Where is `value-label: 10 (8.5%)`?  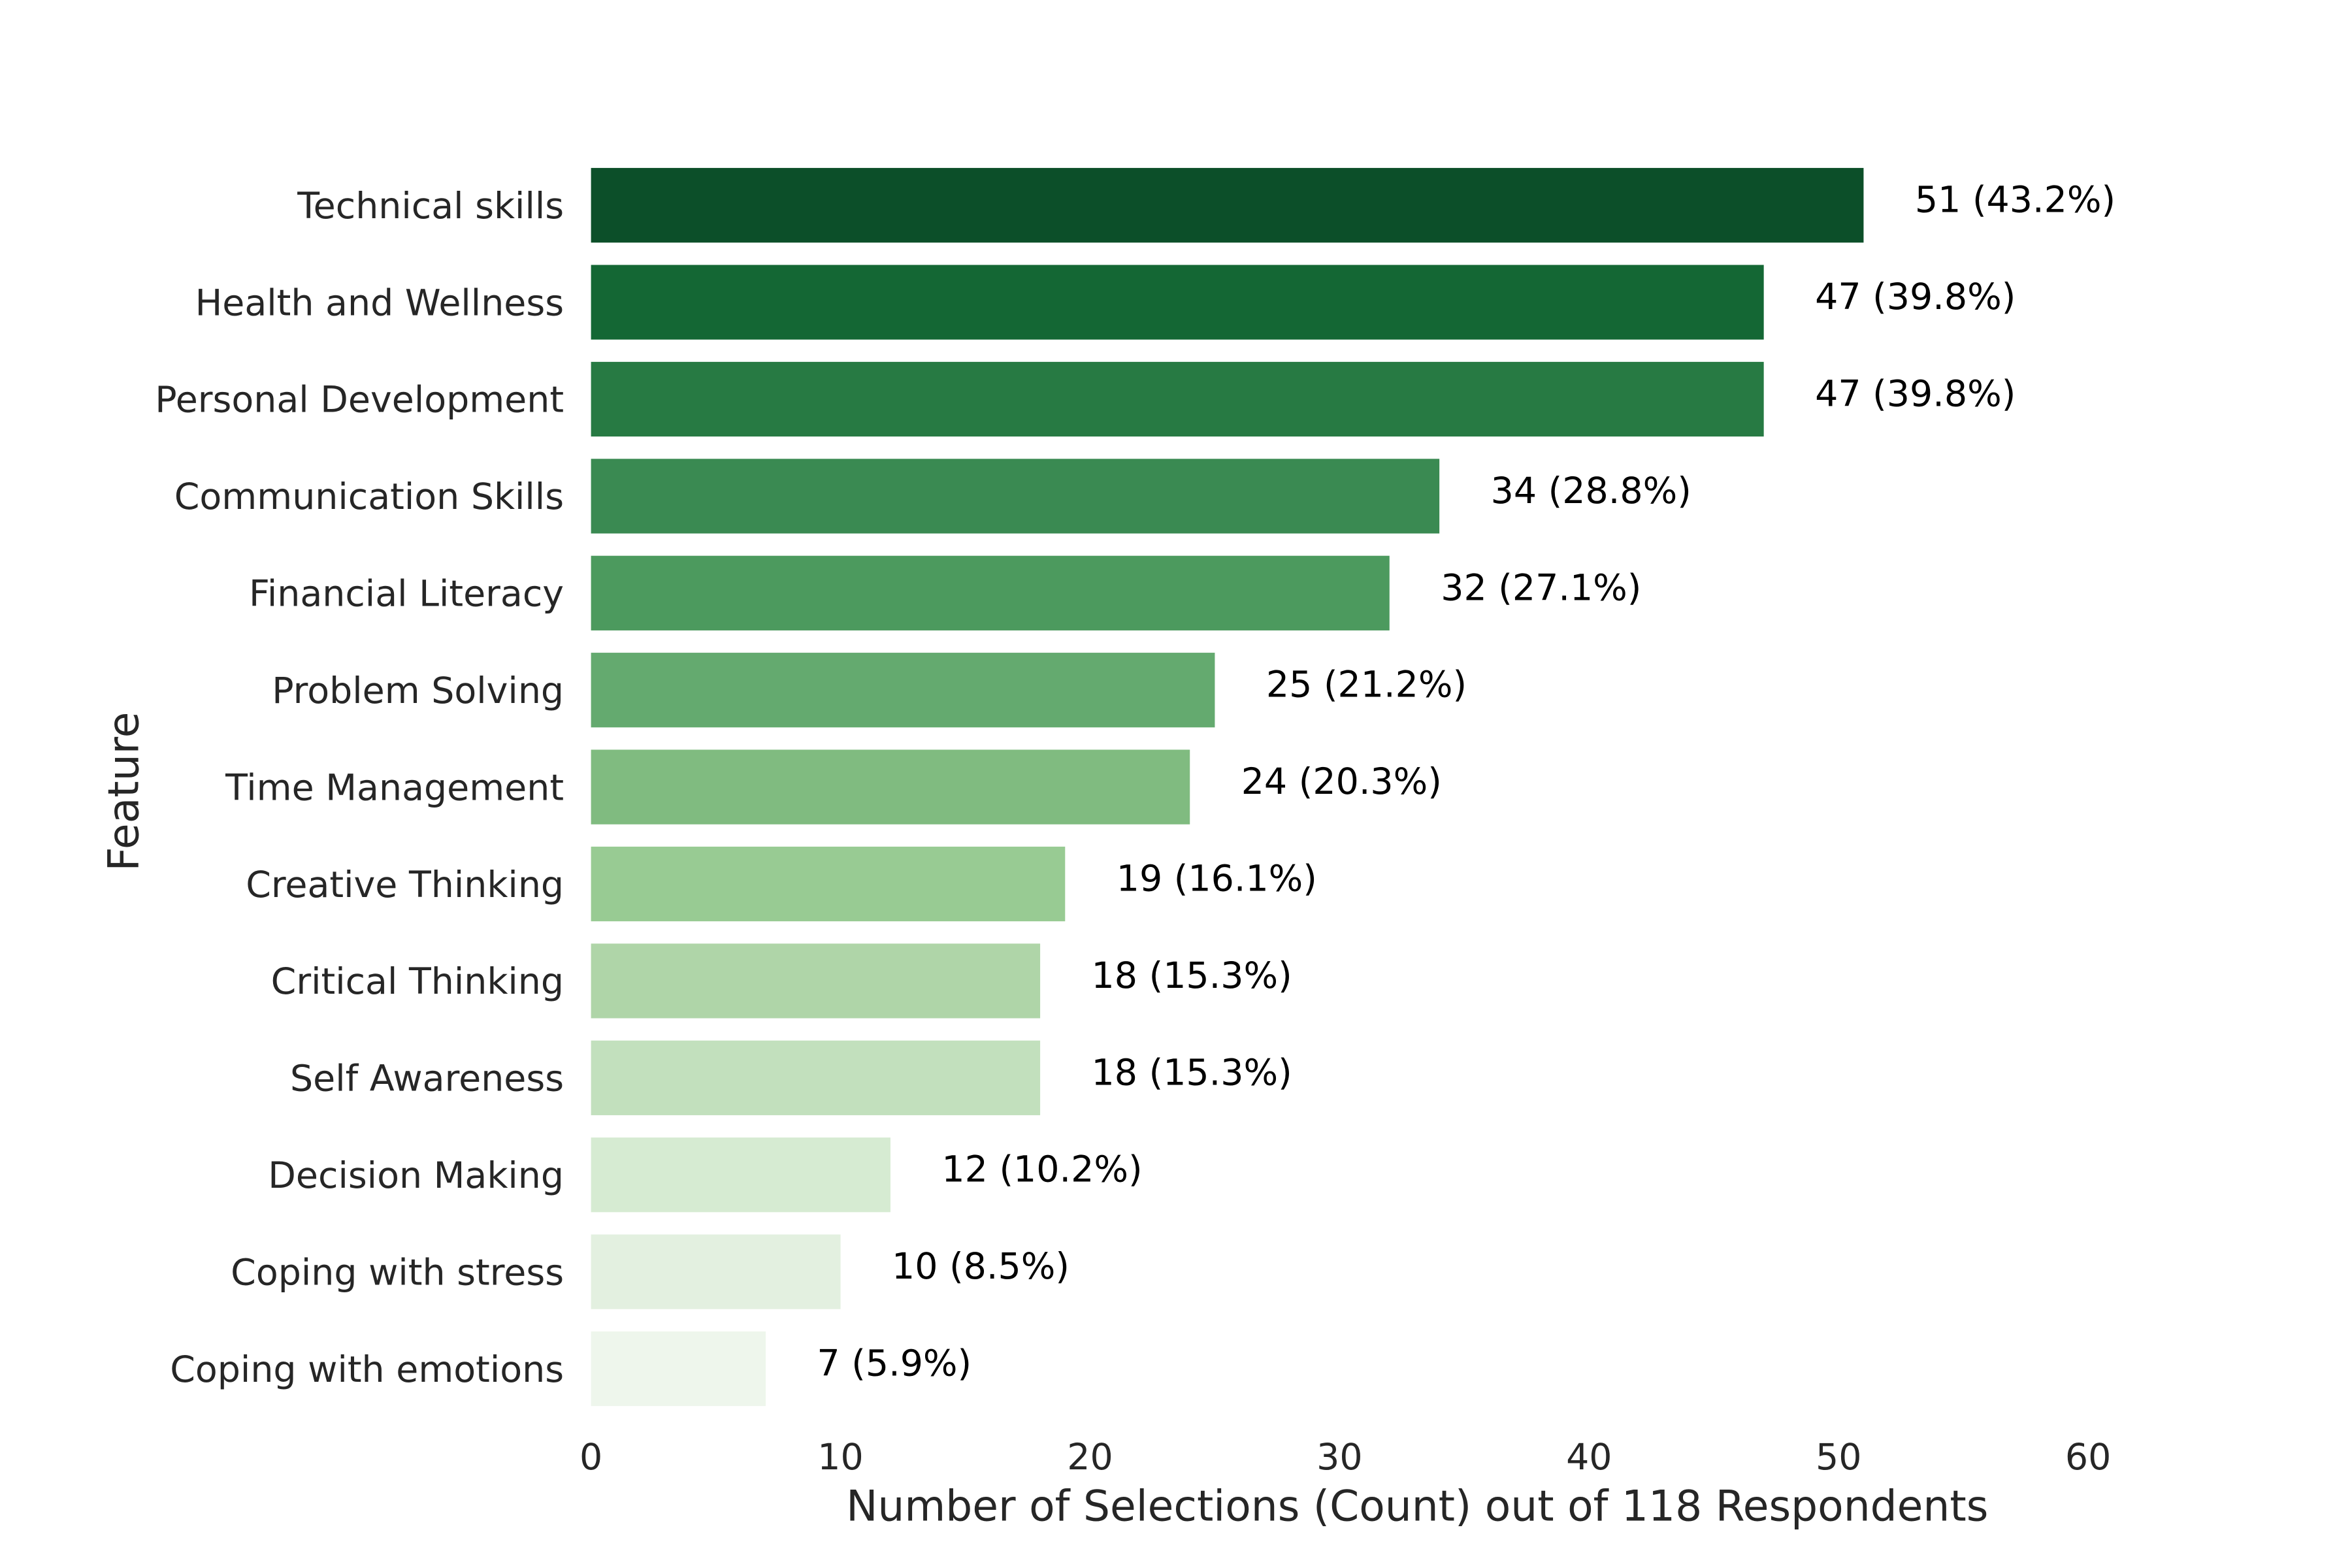 value-label: 10 (8.5%) is located at coordinates (981, 1267).